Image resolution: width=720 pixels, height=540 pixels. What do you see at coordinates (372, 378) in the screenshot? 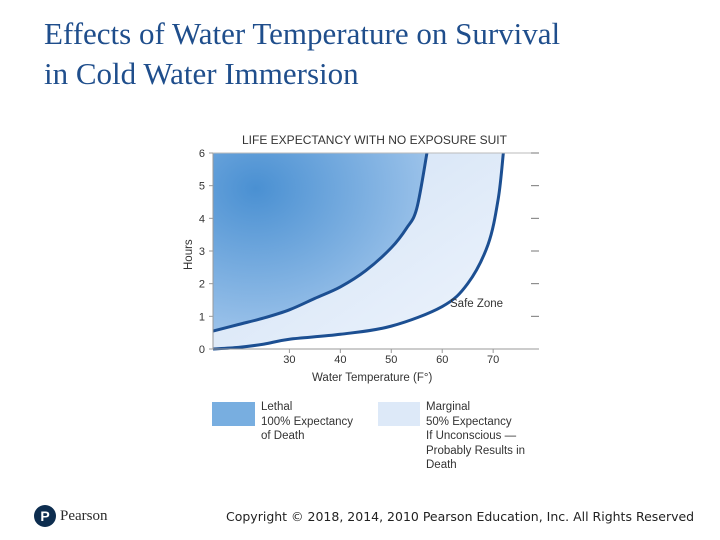
I see `x-axis-label: Water Temperature (F°)` at bounding box center [372, 378].